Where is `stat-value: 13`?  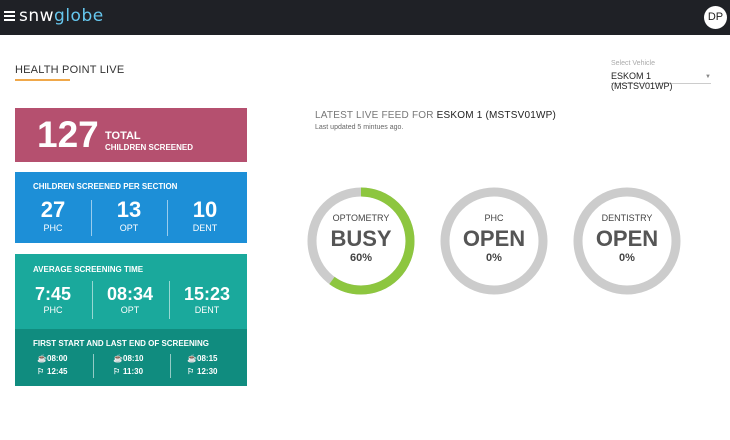
stat-value: 13 is located at coordinates (129, 209).